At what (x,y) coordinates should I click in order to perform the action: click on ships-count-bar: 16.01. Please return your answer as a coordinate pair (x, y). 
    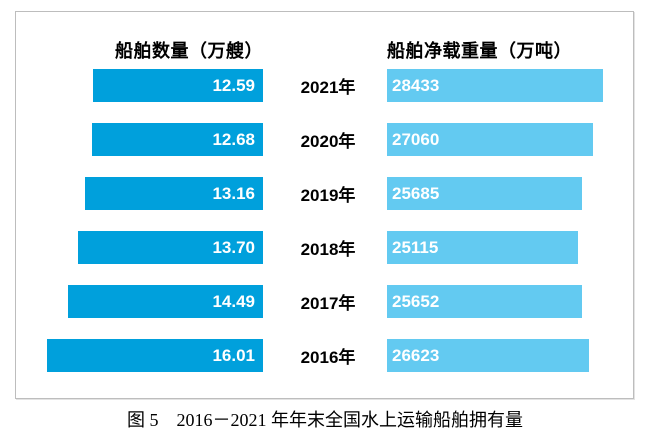
    Looking at the image, I should click on (155, 355).